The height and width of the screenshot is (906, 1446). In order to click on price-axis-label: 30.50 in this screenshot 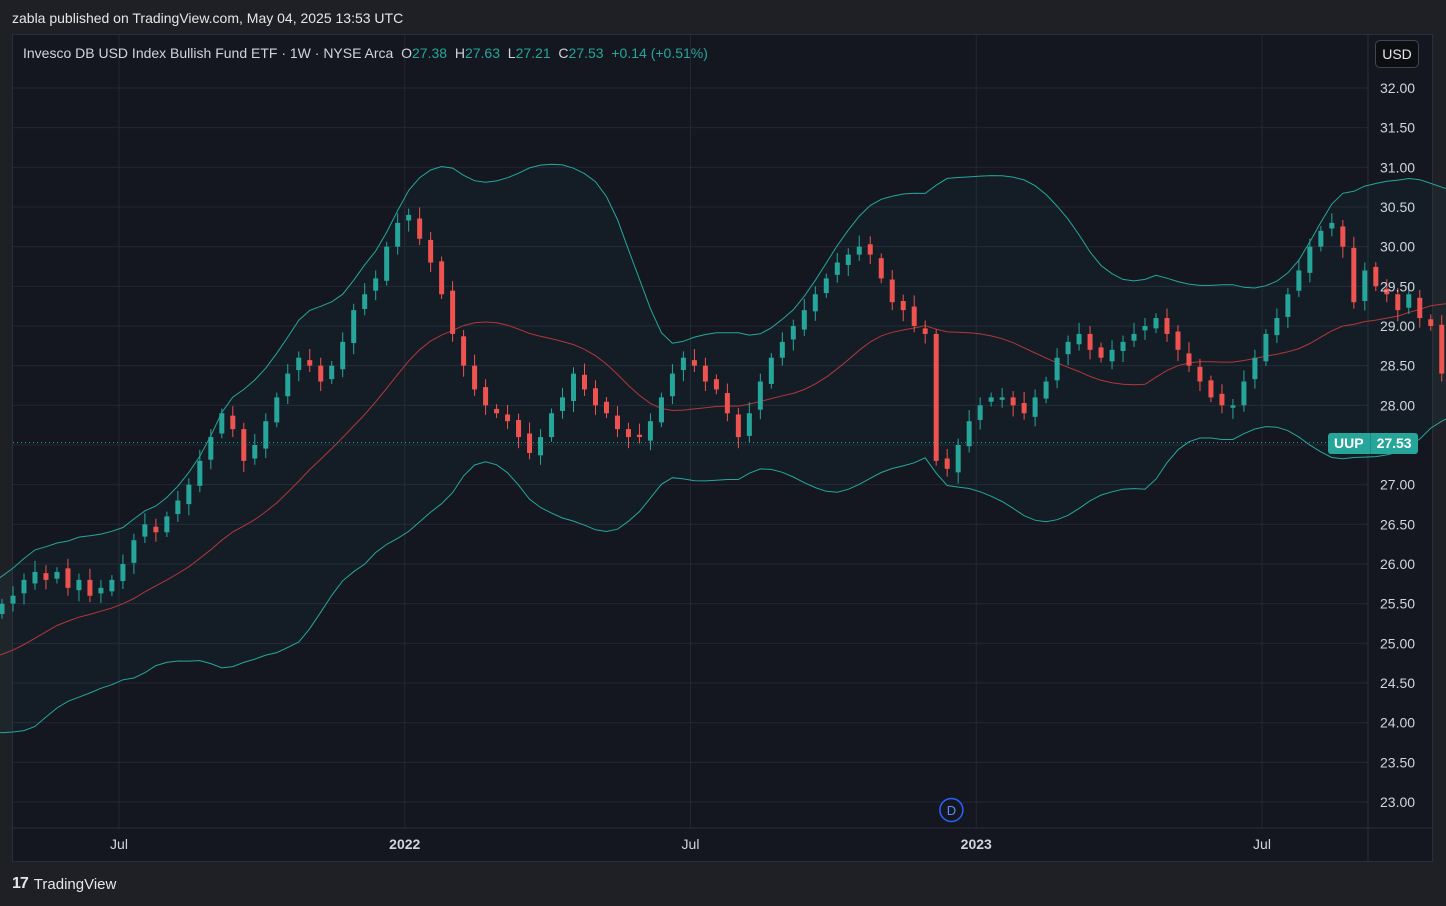, I will do `click(1397, 207)`.